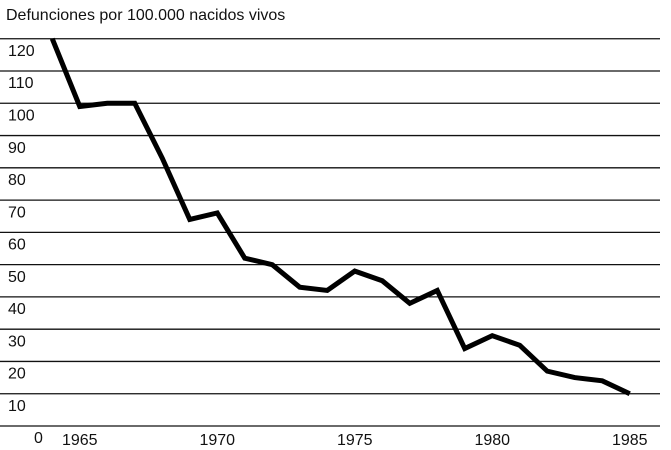  I want to click on y-tick-label: 10, so click(17, 406).